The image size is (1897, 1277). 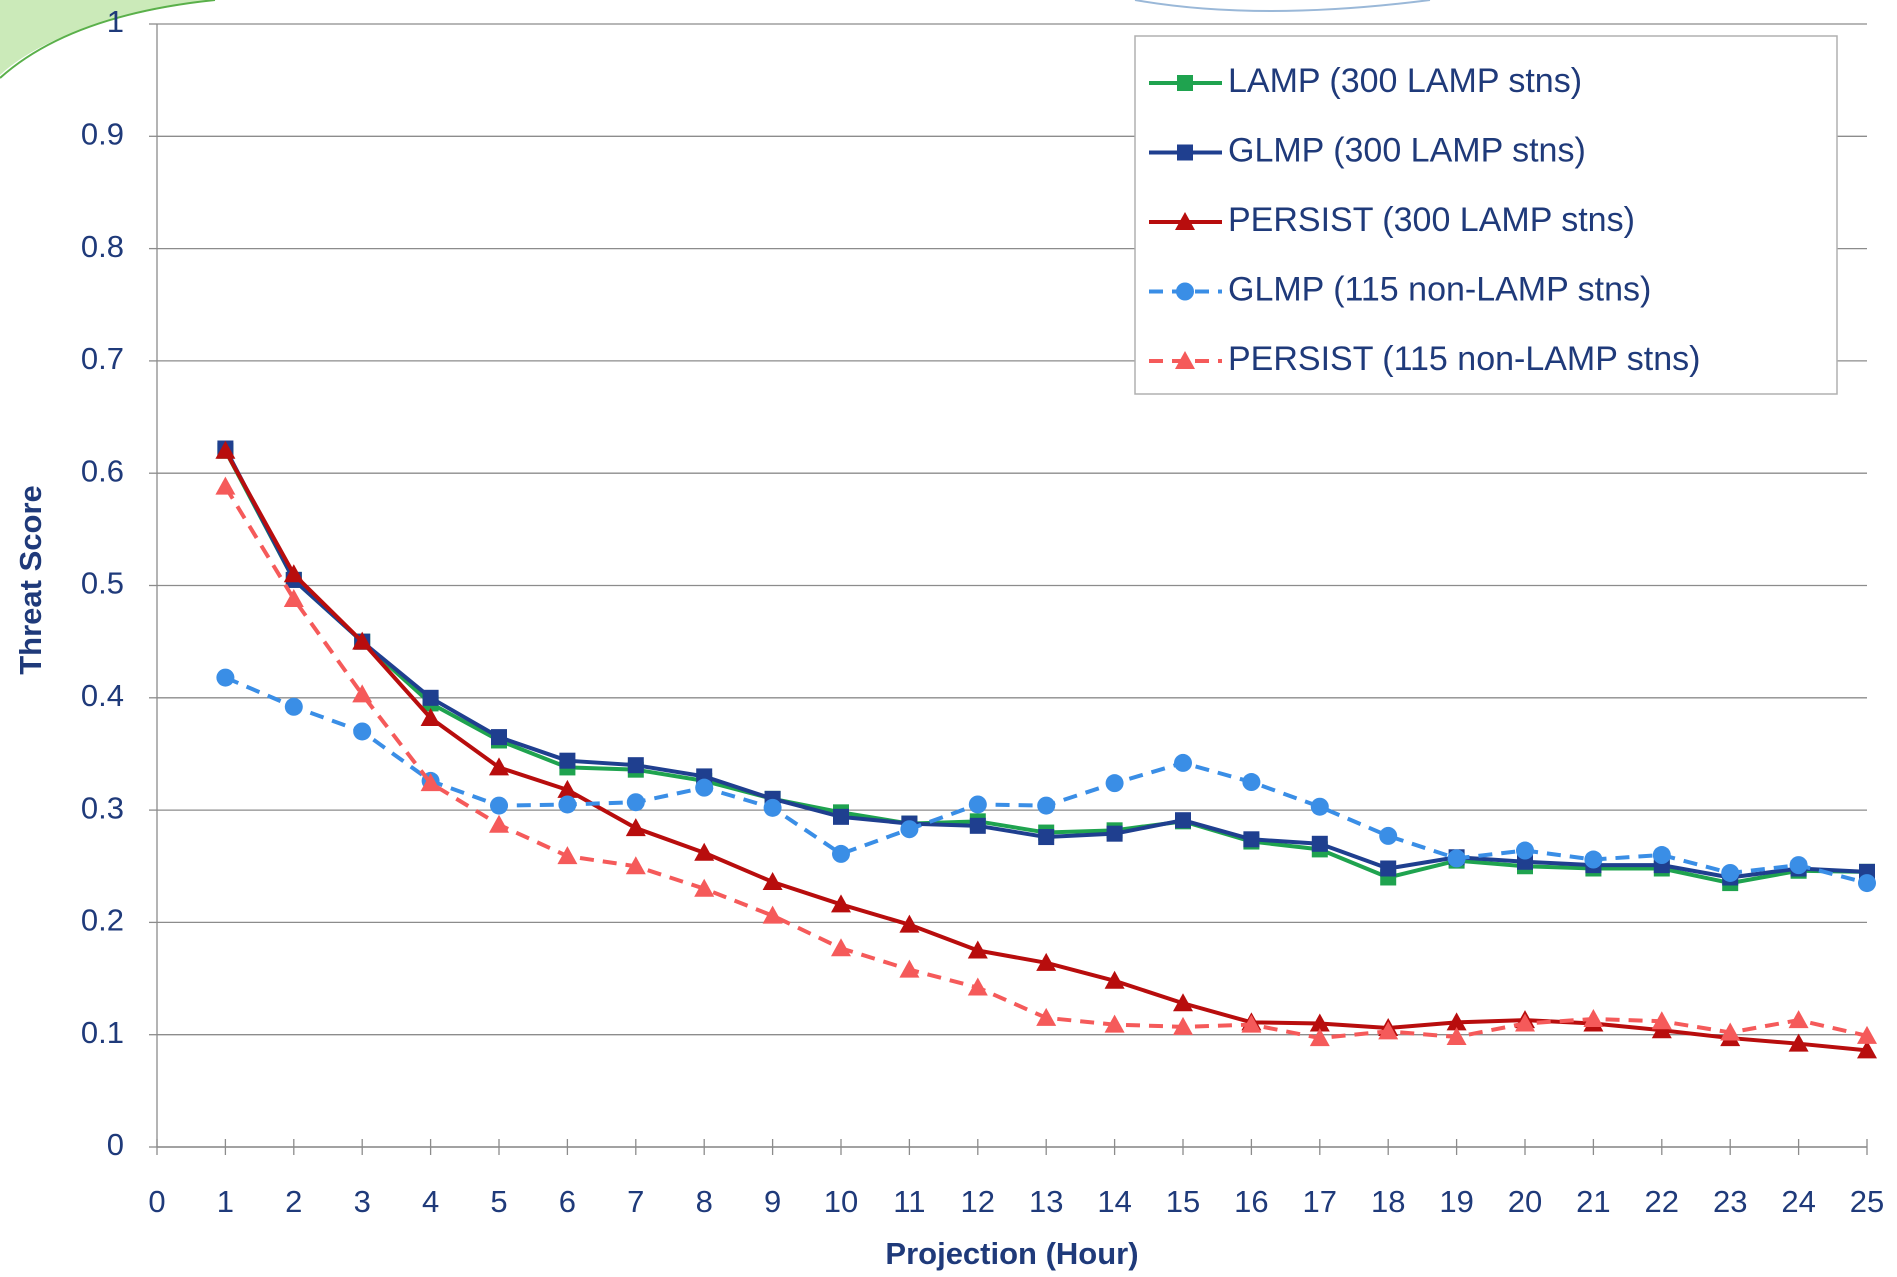 I want to click on x-tick-label: 9, so click(x=772, y=1201).